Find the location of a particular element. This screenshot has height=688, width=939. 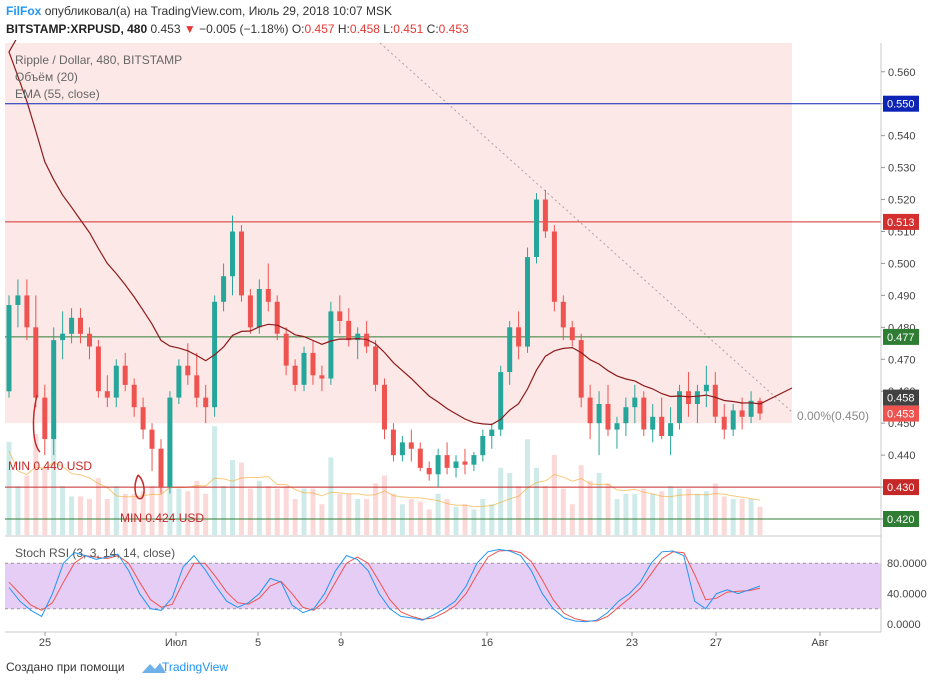

x-tick-label: Авг is located at coordinates (819, 643).